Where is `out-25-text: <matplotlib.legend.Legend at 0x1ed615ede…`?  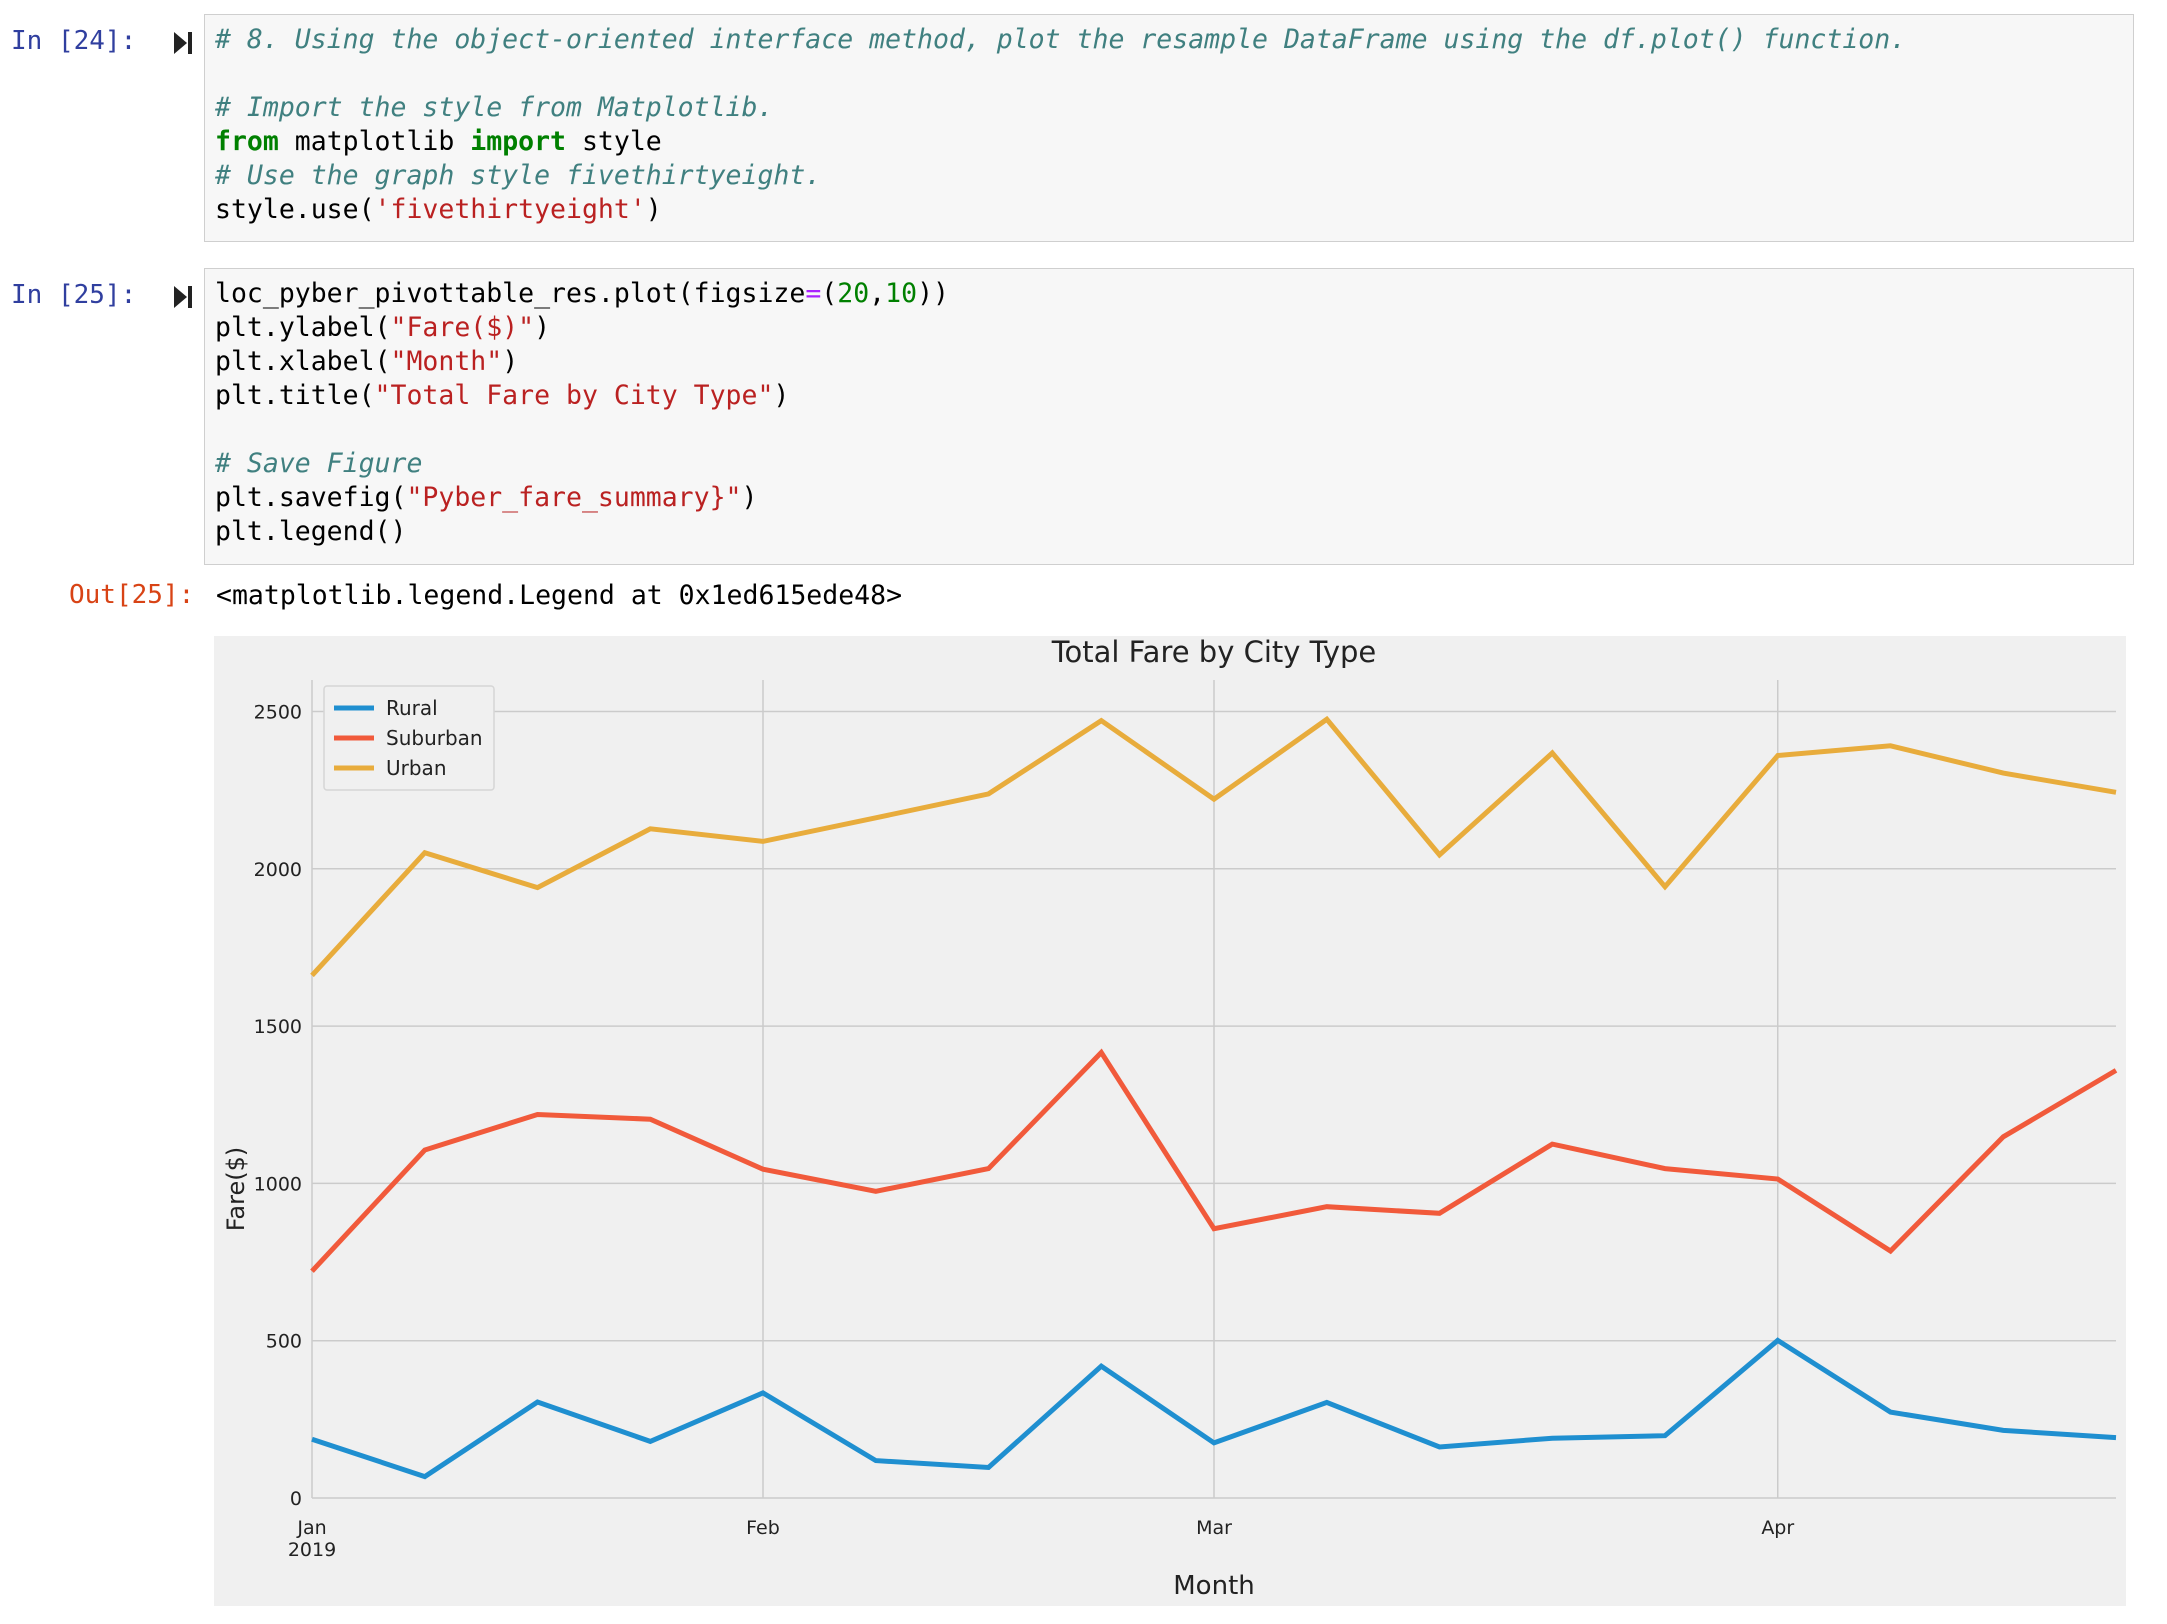 out-25-text: <matplotlib.legend.Legend at 0x1ed615ede… is located at coordinates (559, 595).